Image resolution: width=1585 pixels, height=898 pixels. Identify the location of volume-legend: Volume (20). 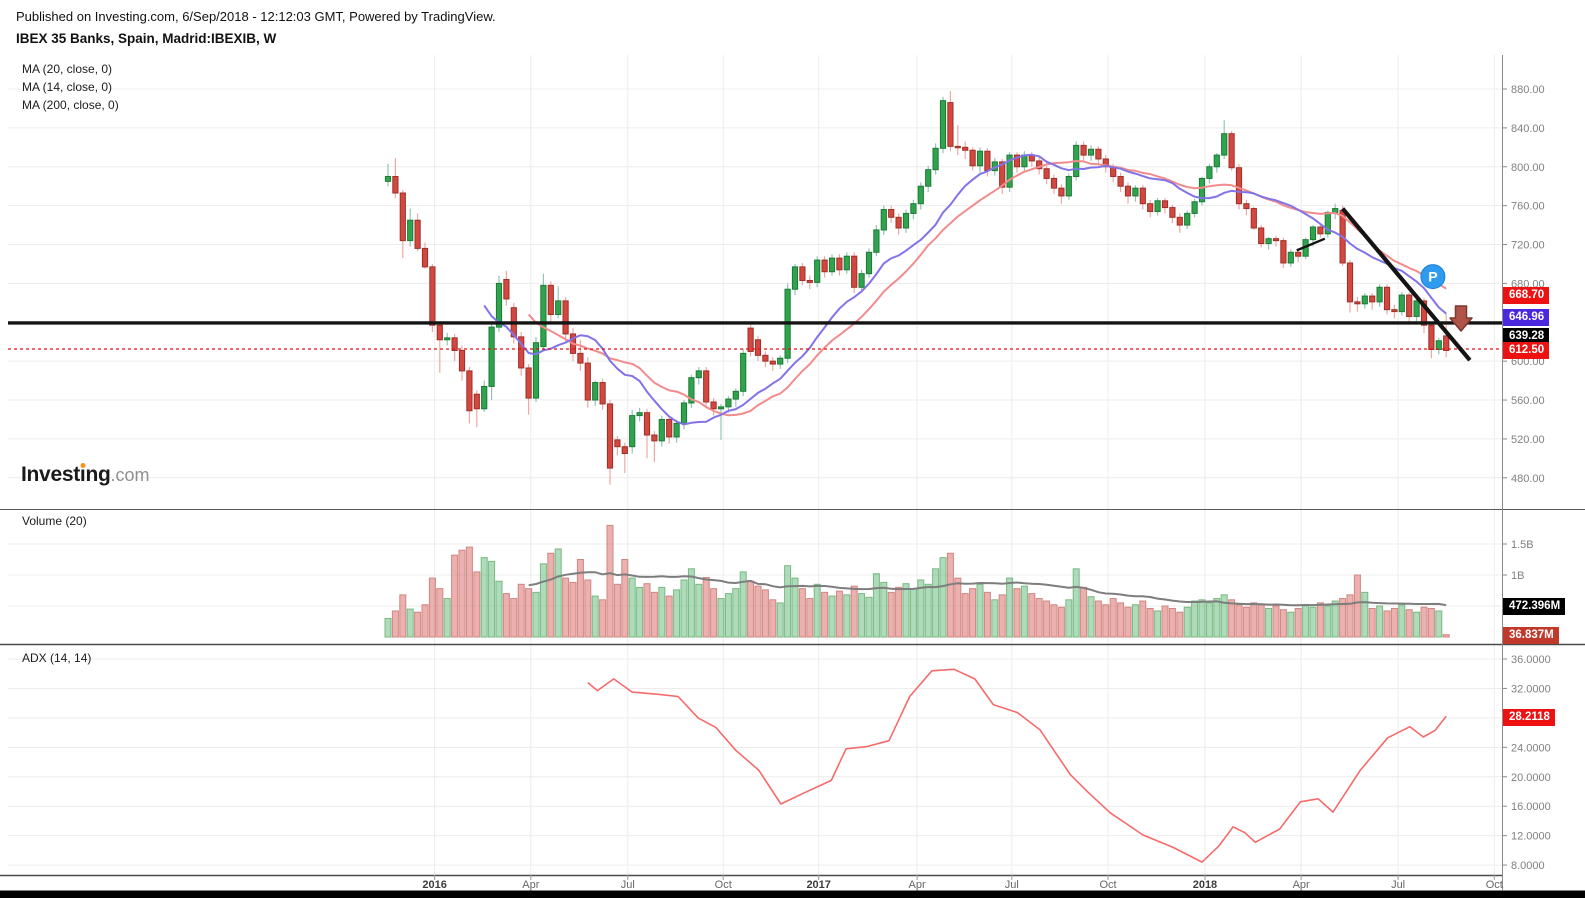
(54, 521).